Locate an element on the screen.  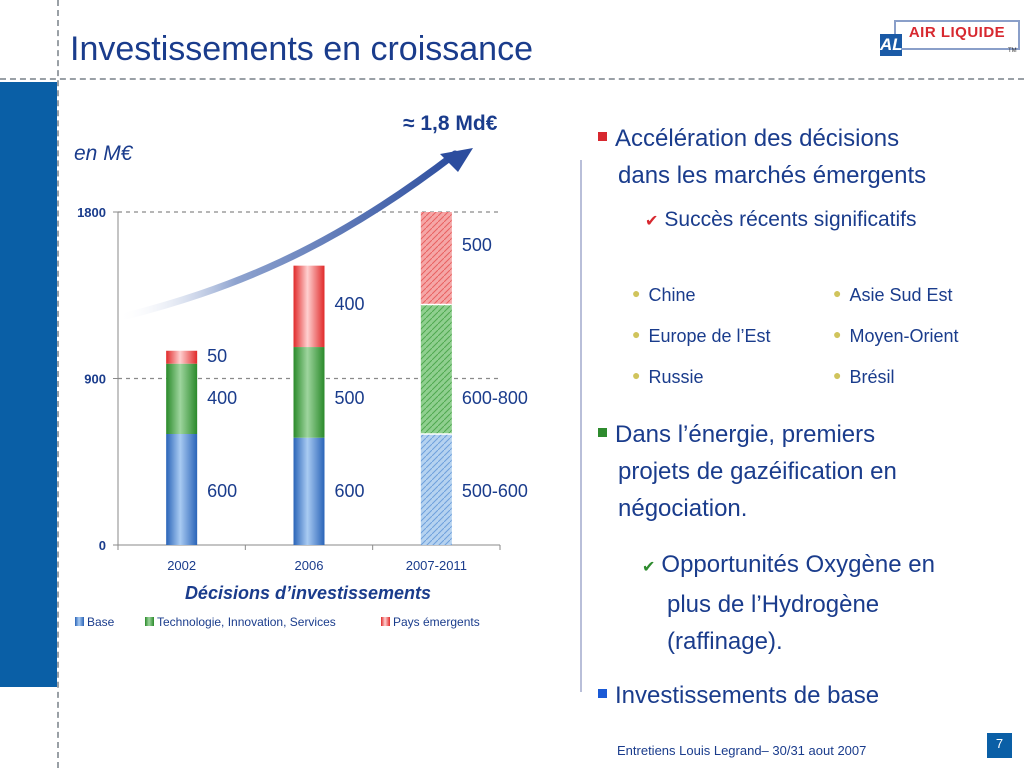
country-label: Europe de l’Est is located at coordinates (709, 336).